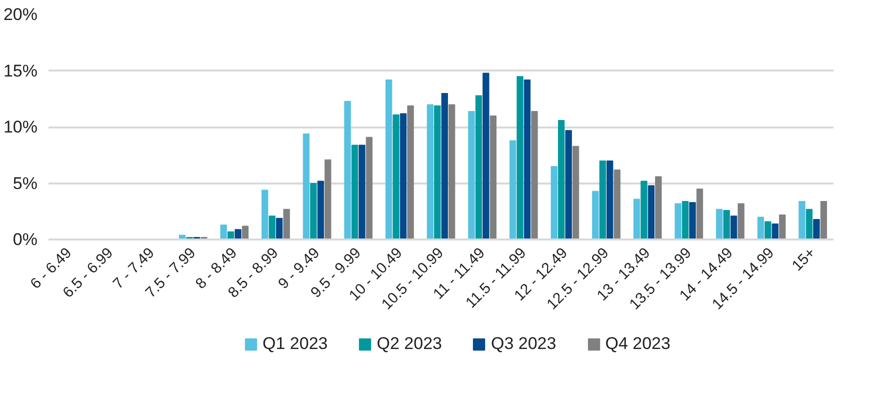 The width and height of the screenshot is (870, 407). I want to click on legend-label: Q1 2023, so click(295, 344).